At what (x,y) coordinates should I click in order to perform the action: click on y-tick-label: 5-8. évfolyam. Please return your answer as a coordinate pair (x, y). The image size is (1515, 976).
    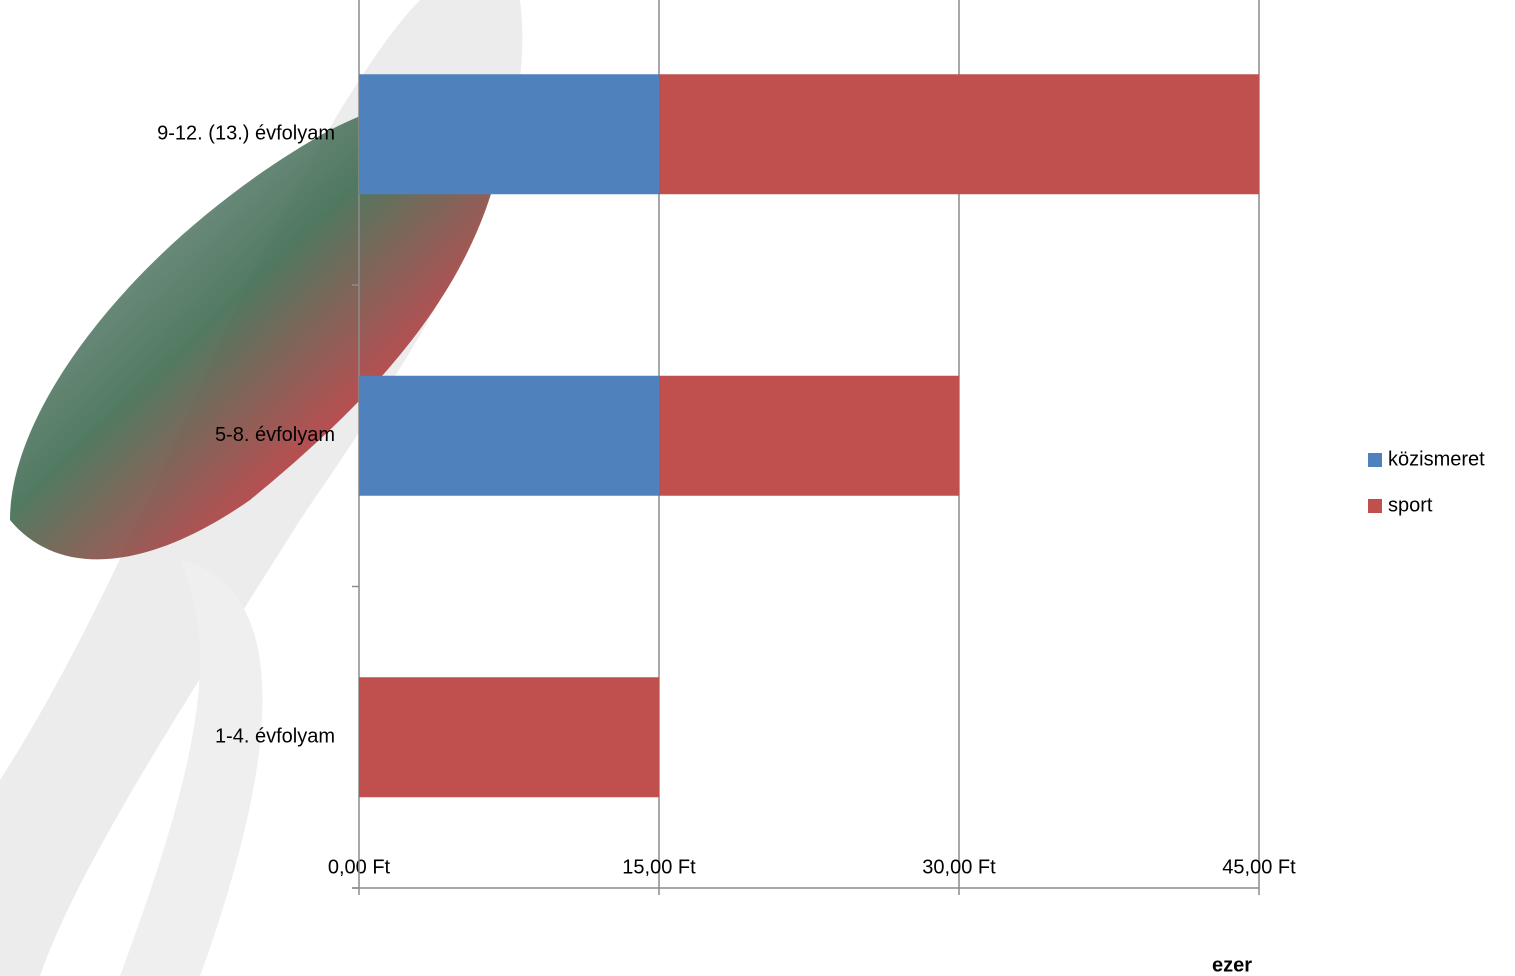
    Looking at the image, I should click on (275, 435).